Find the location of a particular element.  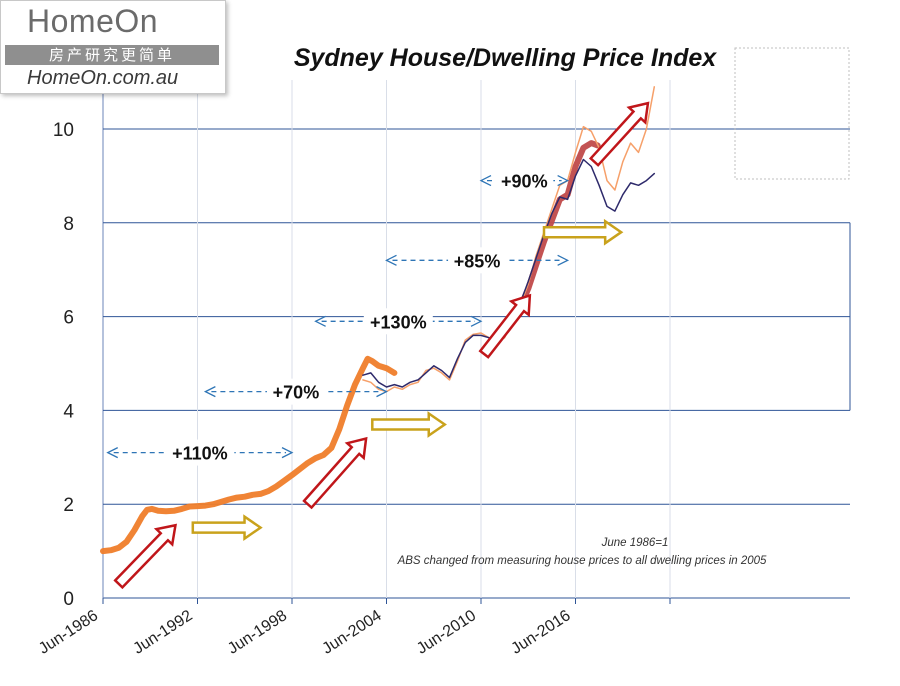

x-tick-label: Jun-2004 is located at coordinates (351, 632).